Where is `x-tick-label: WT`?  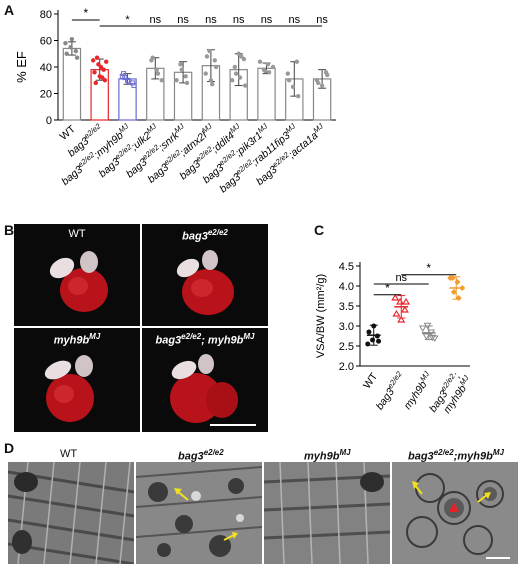 x-tick-label: WT is located at coordinates (371, 380).